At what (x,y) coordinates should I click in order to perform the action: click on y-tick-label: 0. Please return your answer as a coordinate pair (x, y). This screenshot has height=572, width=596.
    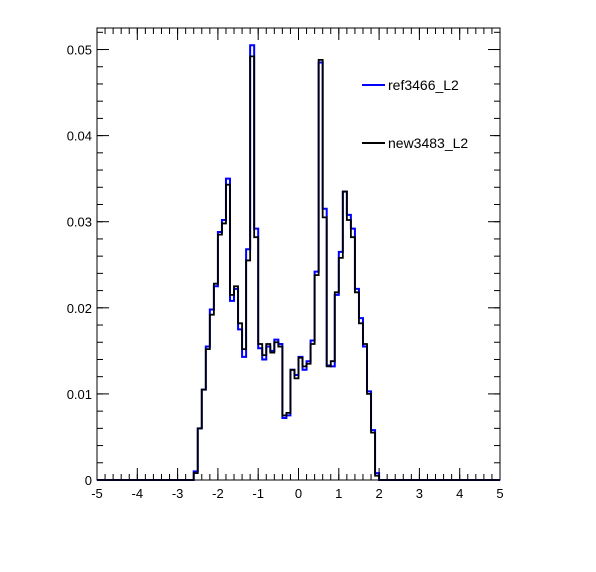
    Looking at the image, I should click on (88, 480).